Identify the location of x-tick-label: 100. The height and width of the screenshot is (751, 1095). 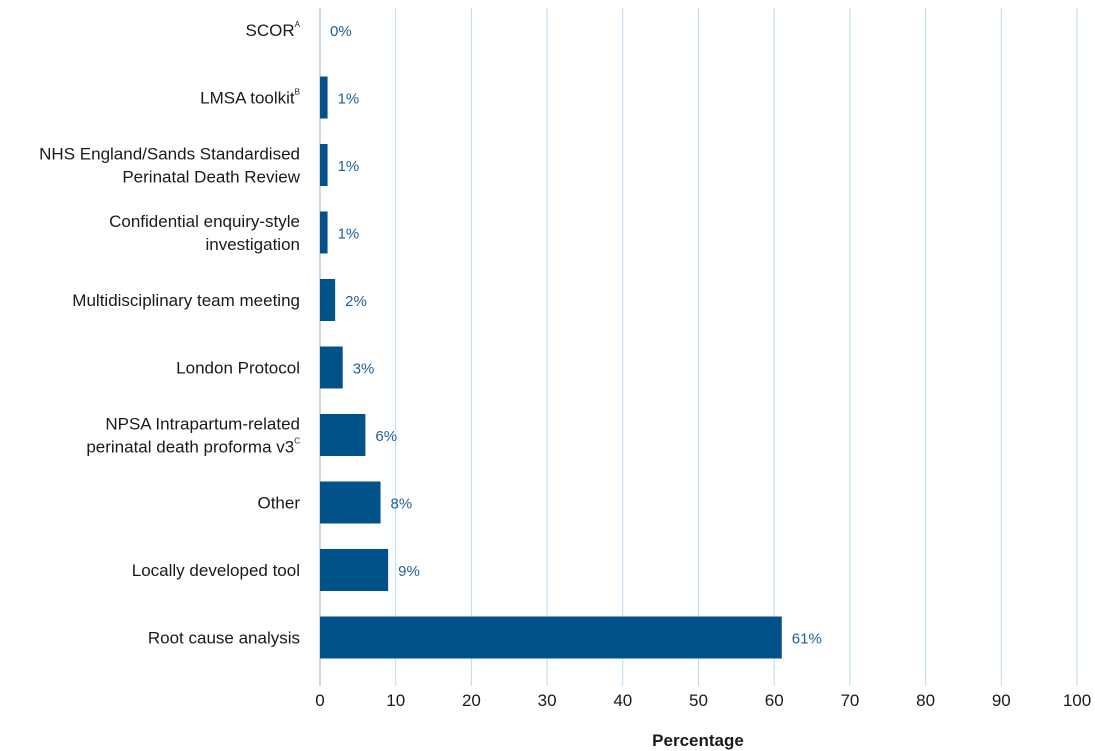
(1077, 700).